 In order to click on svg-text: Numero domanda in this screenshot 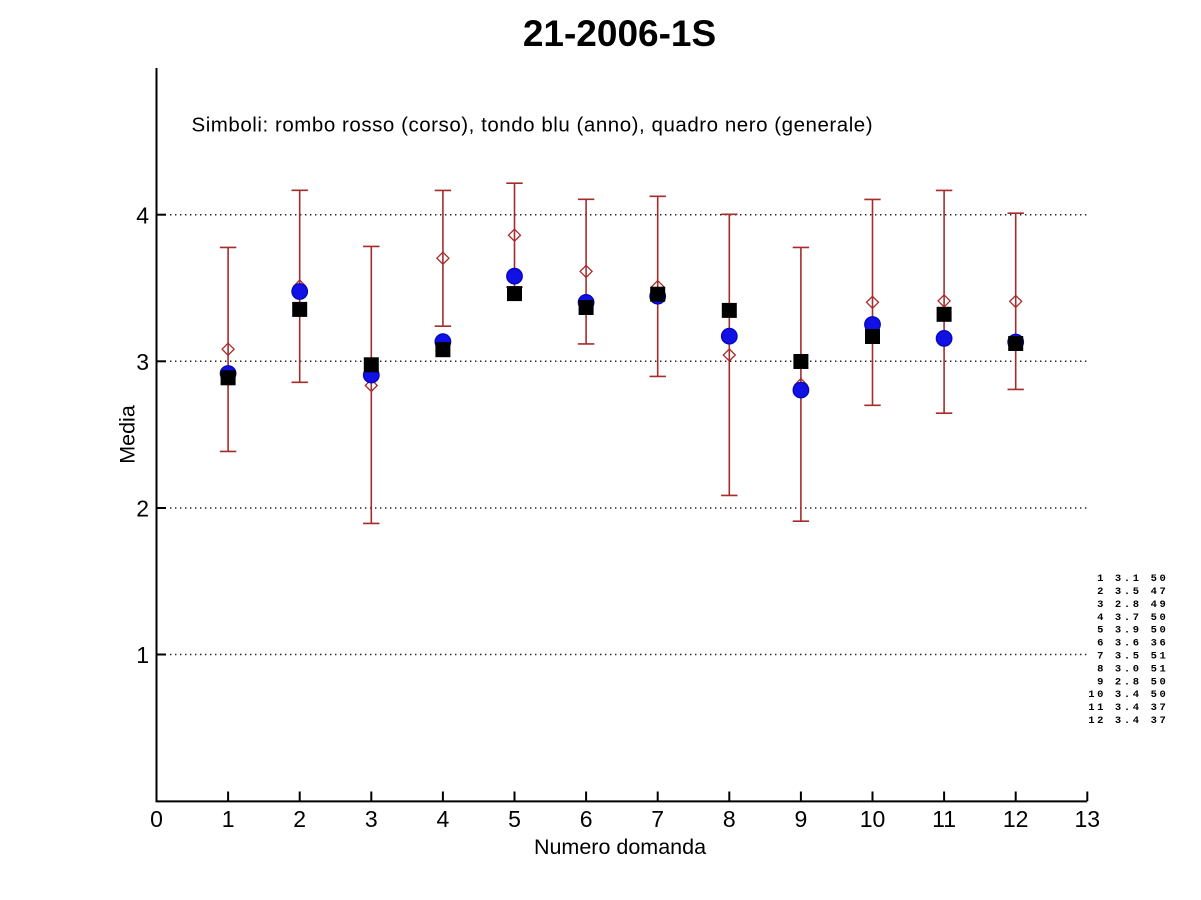, I will do `click(620, 847)`.